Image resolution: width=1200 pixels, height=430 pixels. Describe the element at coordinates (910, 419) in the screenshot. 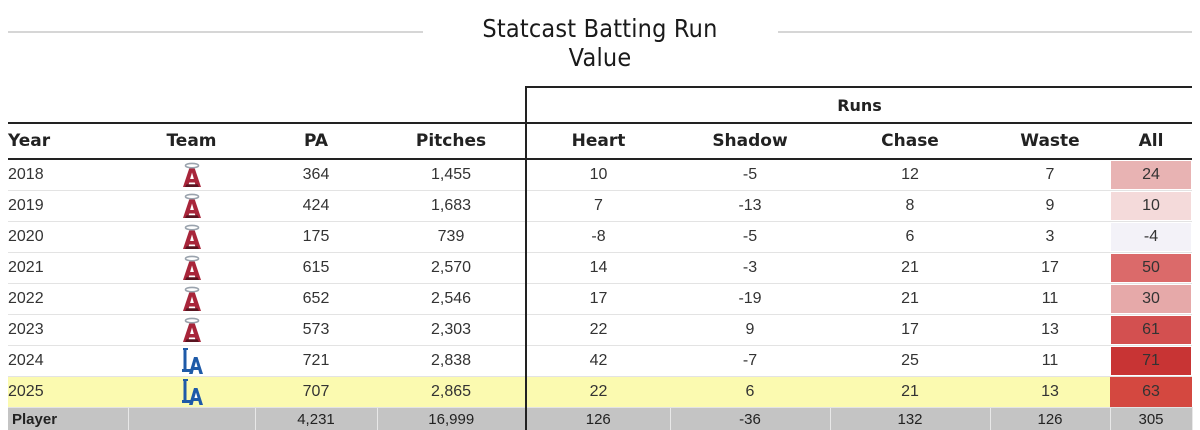

I see `totals-chase: 132` at that location.